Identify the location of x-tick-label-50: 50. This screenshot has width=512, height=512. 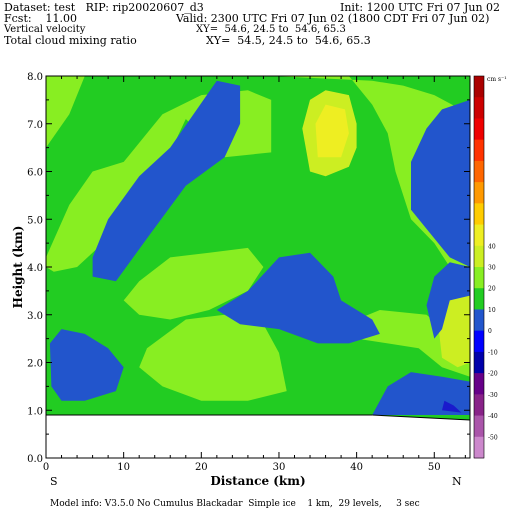
(434, 467).